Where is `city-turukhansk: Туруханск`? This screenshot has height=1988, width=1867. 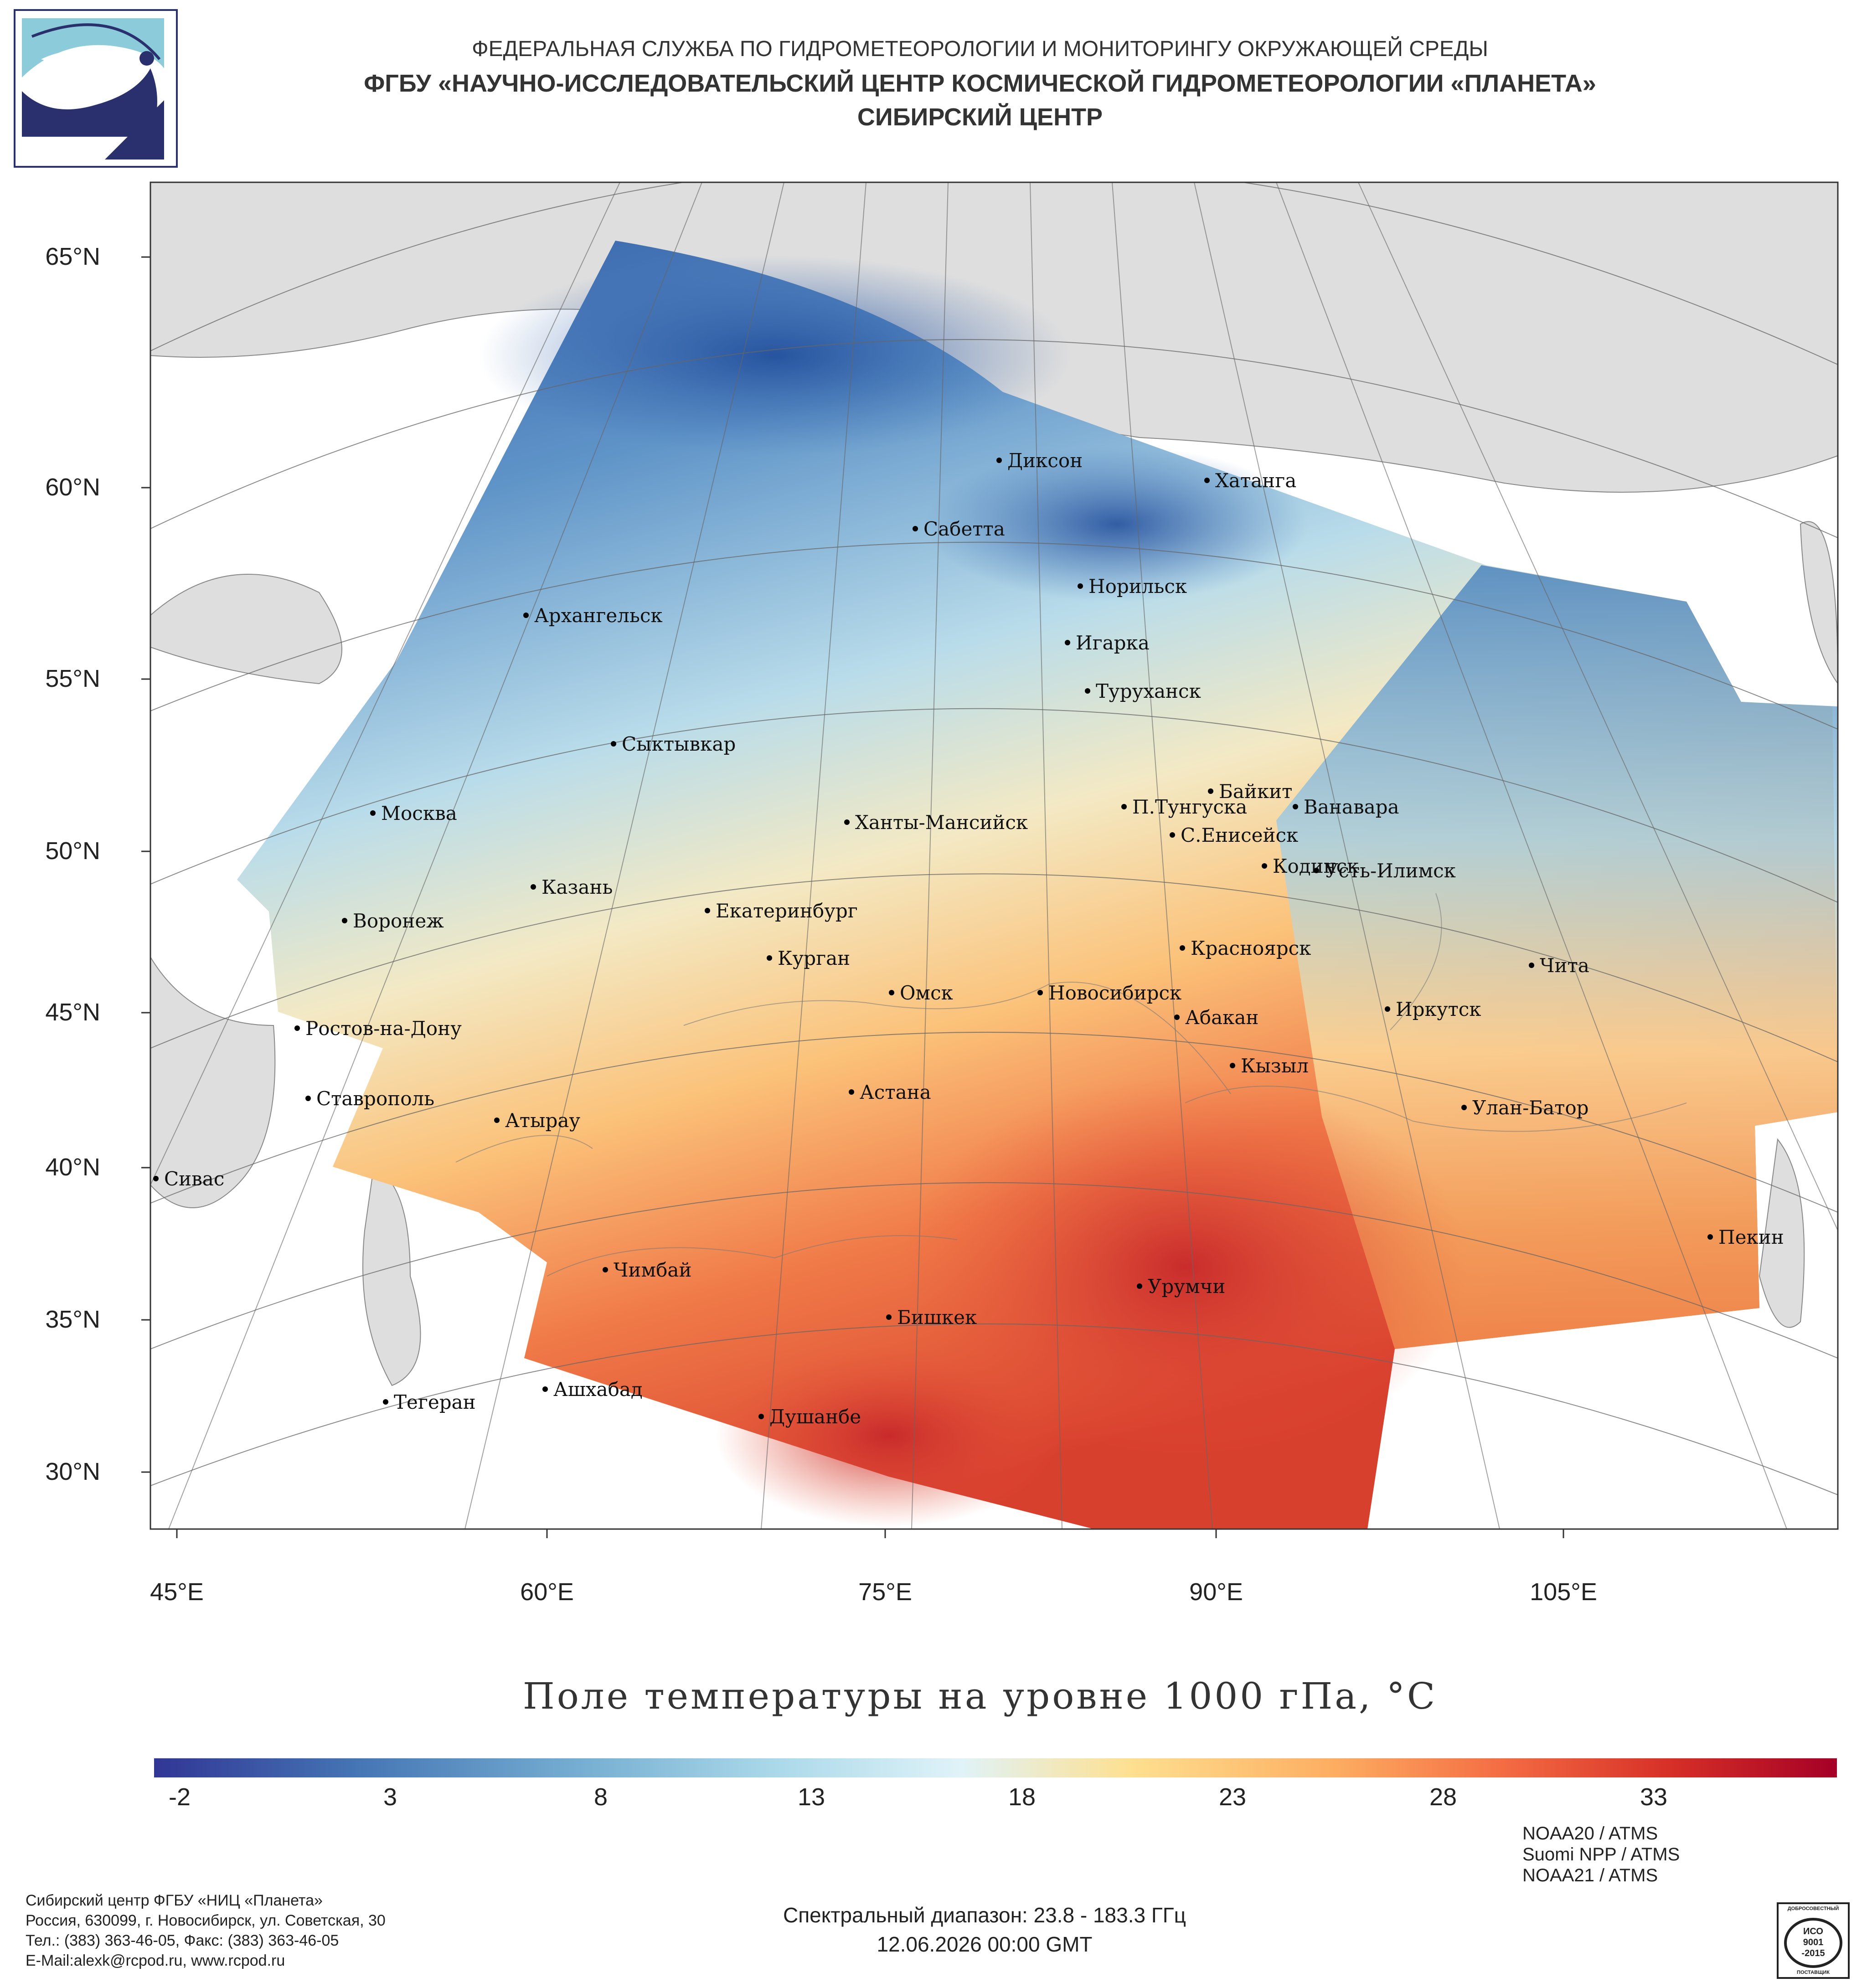 city-turukhansk: Туруханск is located at coordinates (1143, 691).